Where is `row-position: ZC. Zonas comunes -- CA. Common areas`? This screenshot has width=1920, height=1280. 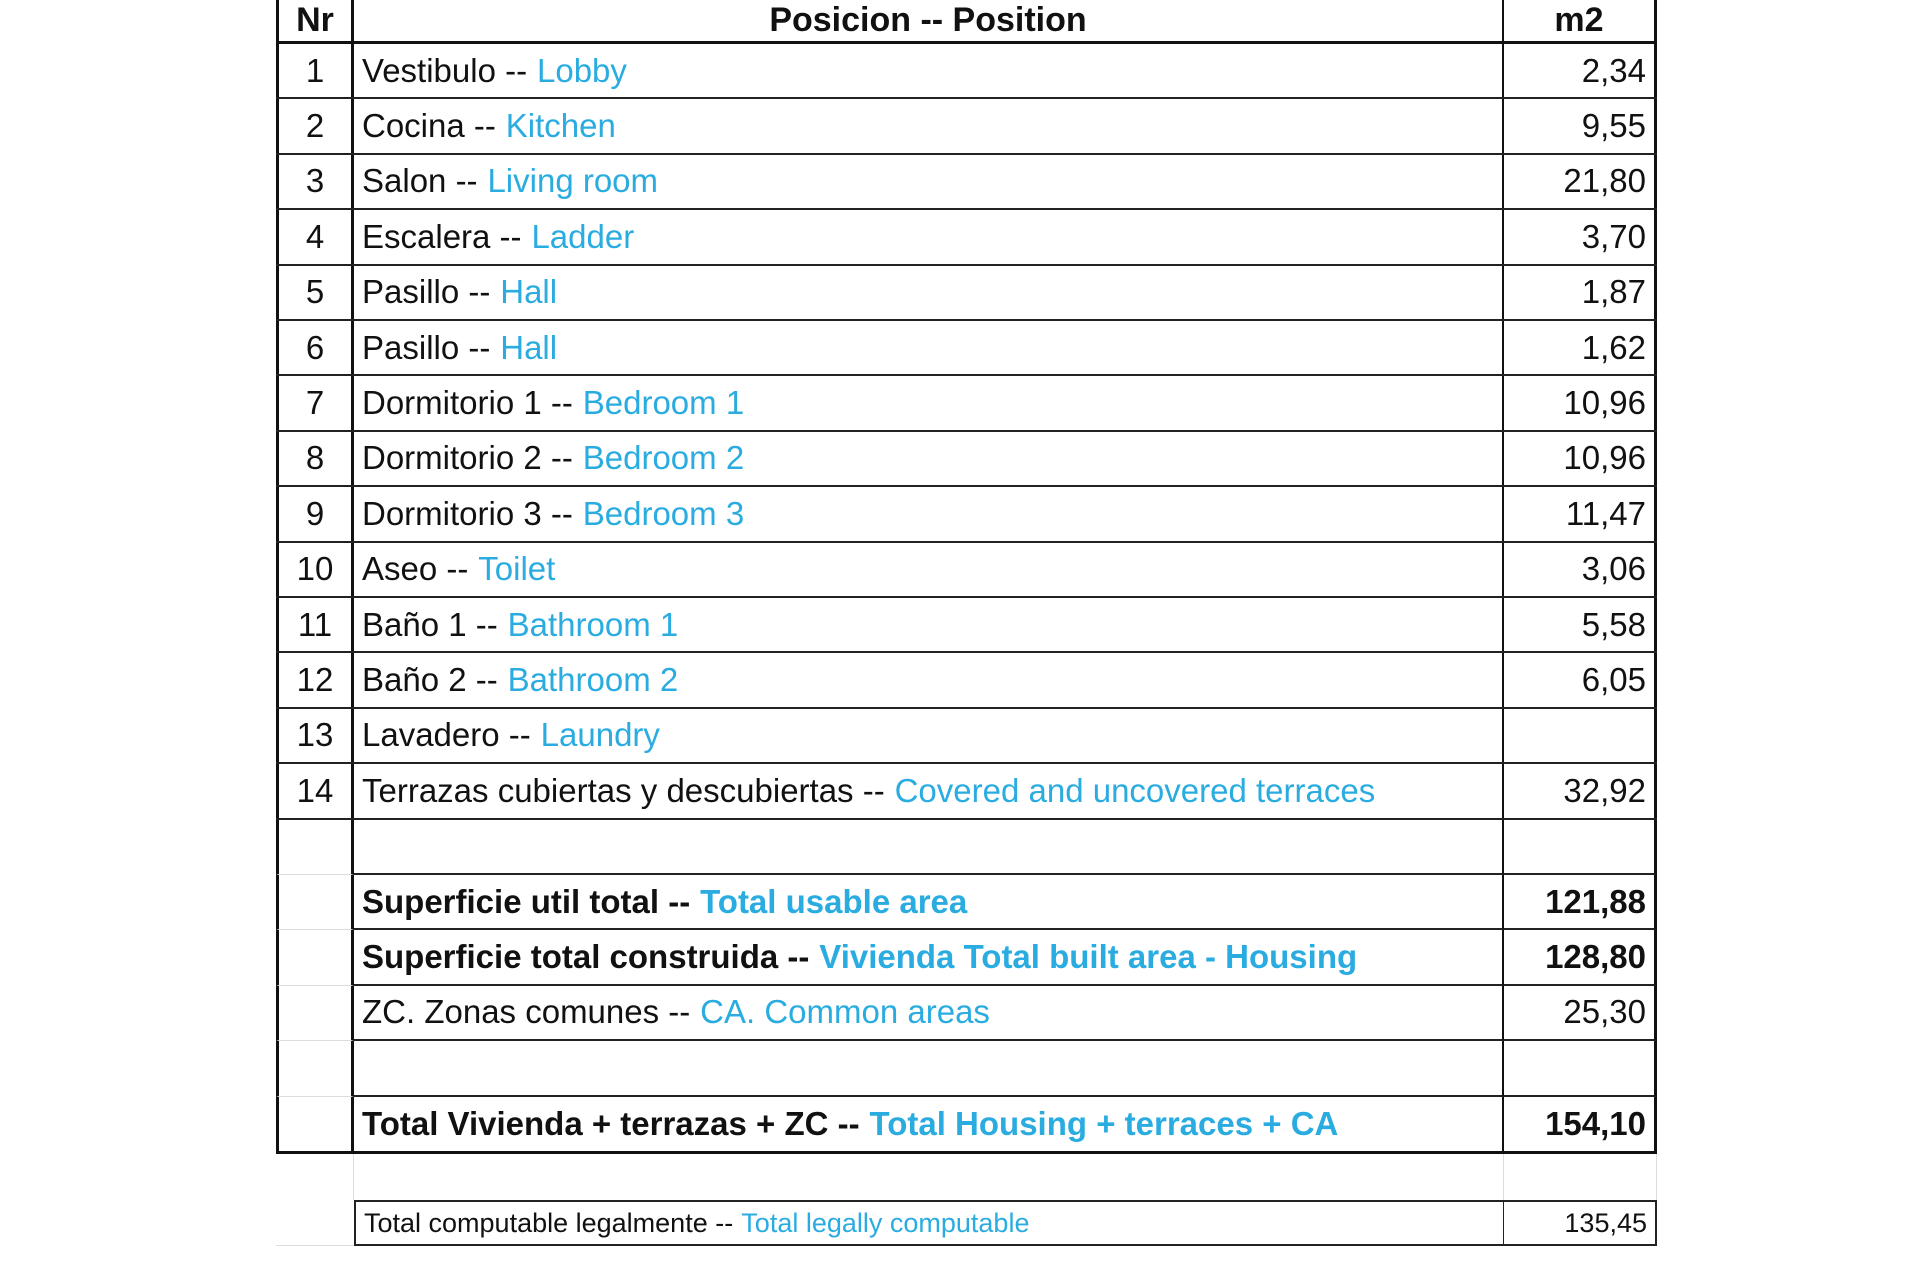
row-position: ZC. Zonas comunes -- CA. Common areas is located at coordinates (929, 1013).